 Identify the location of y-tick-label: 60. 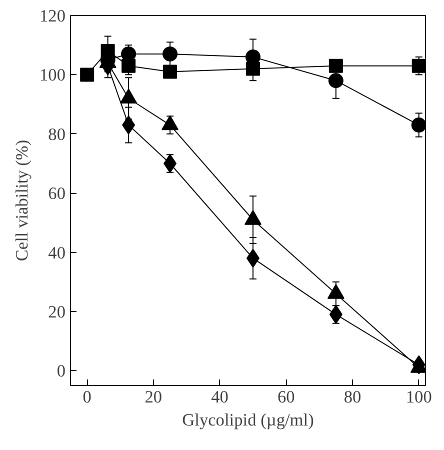
(57, 194).